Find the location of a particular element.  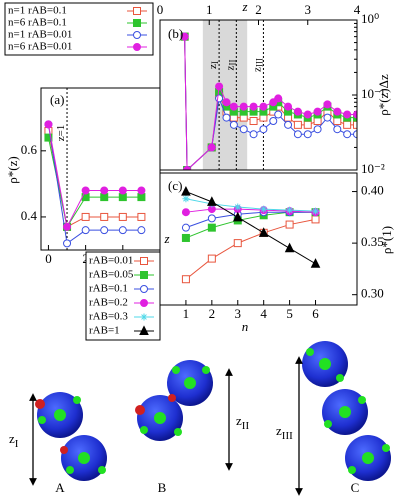

legend-label: rAB=0.01 is located at coordinates (111, 261).